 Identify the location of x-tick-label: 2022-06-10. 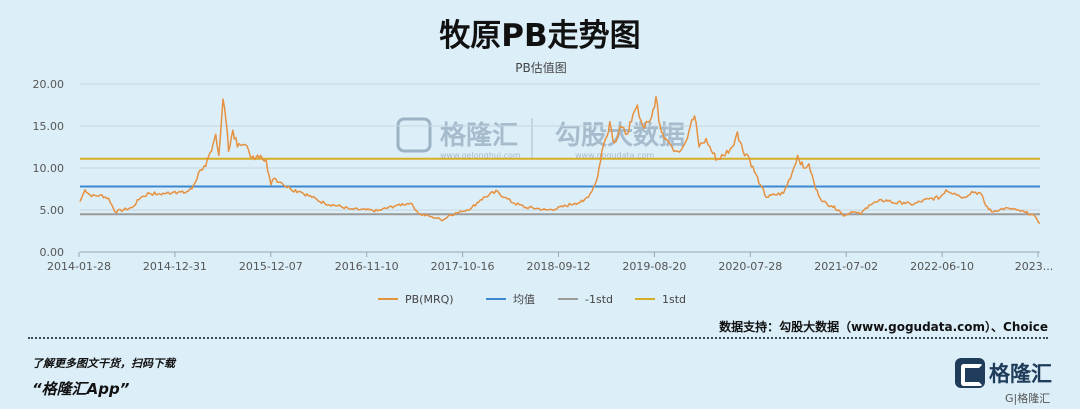
(942, 266).